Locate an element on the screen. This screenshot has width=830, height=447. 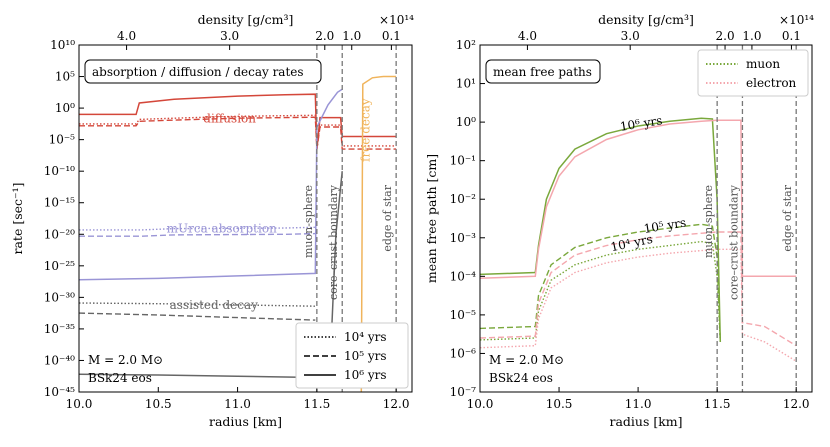
rates-ytick-label-9: 10⁻³⁵ is located at coordinates (59, 329).